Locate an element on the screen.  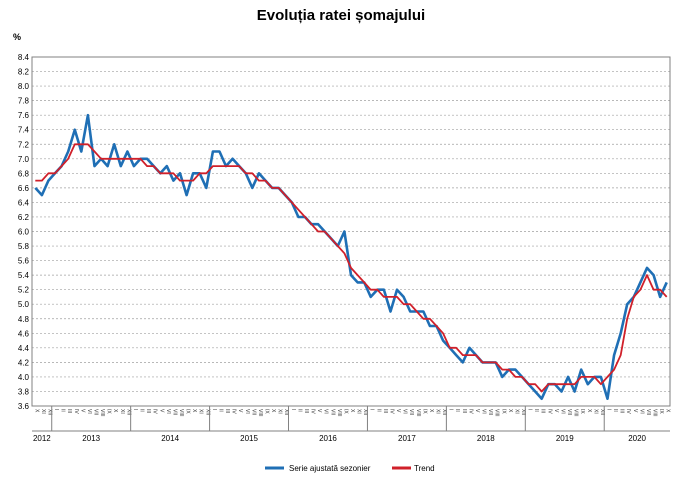
y-tick-label: 3.6 is located at coordinates (24, 406).